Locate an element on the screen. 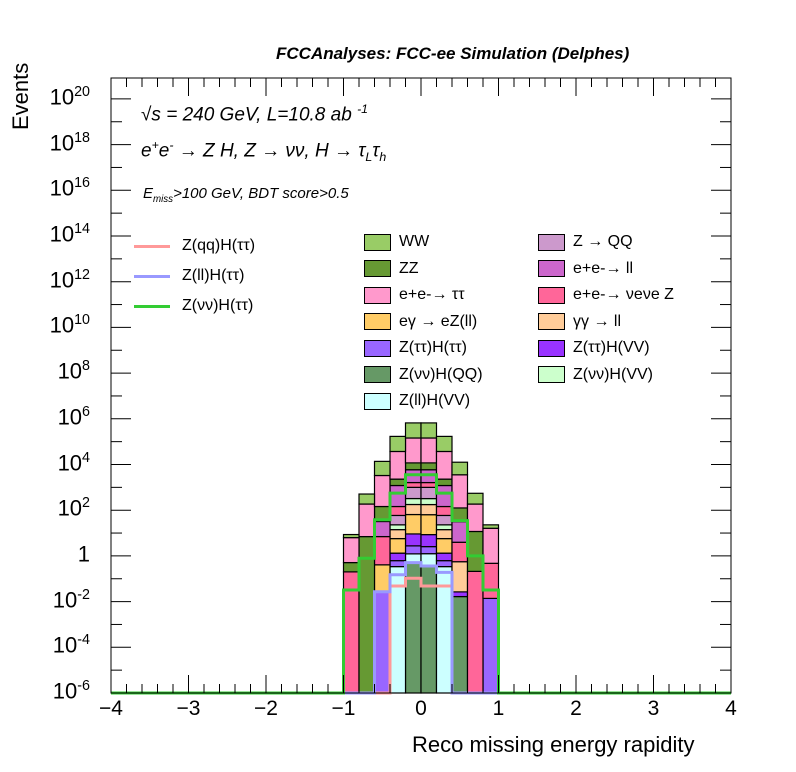 This screenshot has width=796, height=772. y-tick-label: 1018 is located at coordinates (50, 143).